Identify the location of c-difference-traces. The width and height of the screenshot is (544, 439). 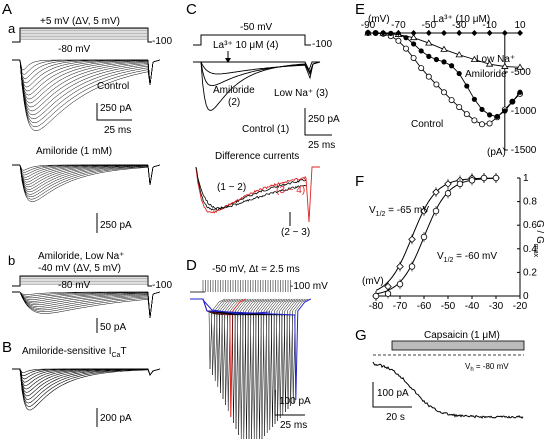
(257, 194).